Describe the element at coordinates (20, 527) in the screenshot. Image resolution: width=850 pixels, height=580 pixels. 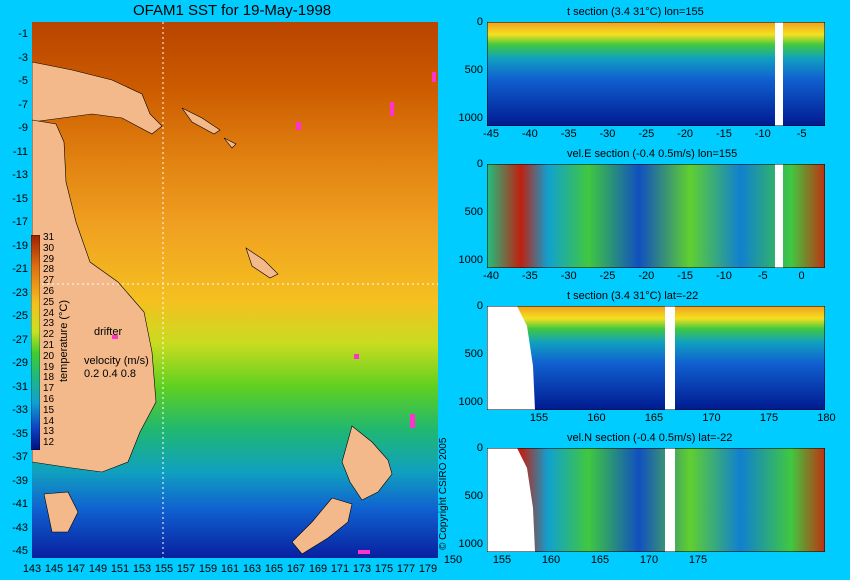
I see `map-lat-tick: -43` at that location.